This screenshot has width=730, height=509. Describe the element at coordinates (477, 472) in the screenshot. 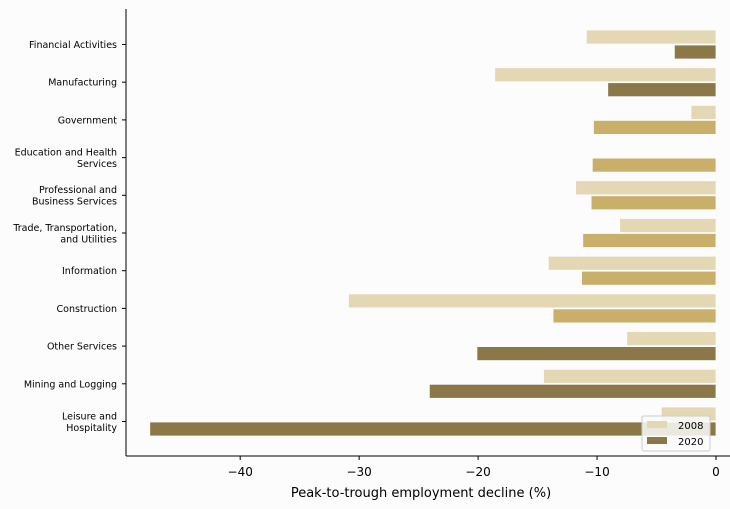

I see `x-tick-label: −20` at that location.